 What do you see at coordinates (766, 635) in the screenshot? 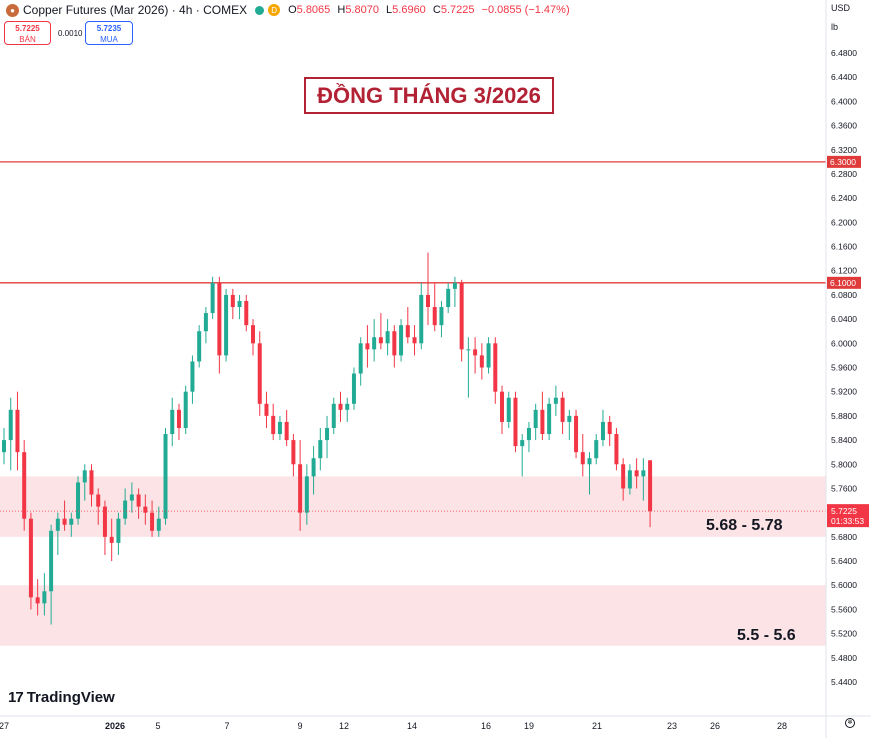
I see `zone-label-lower: 5.5 - 5.6` at bounding box center [766, 635].